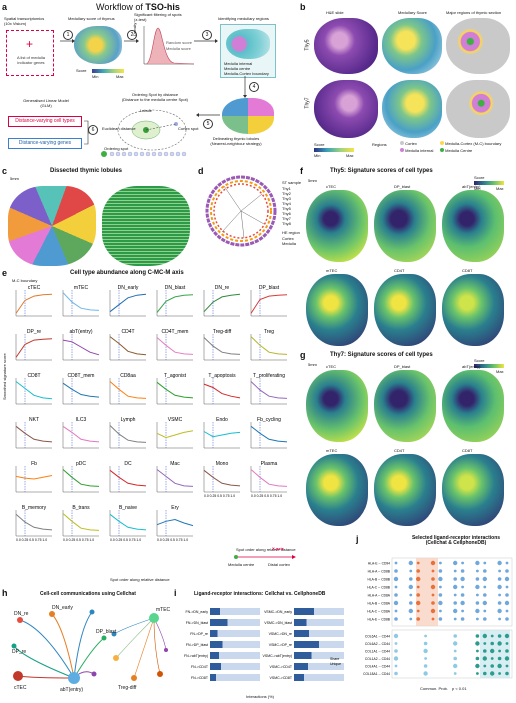  I want to click on i-pair-label: FN->DN_early, so click(197, 612).